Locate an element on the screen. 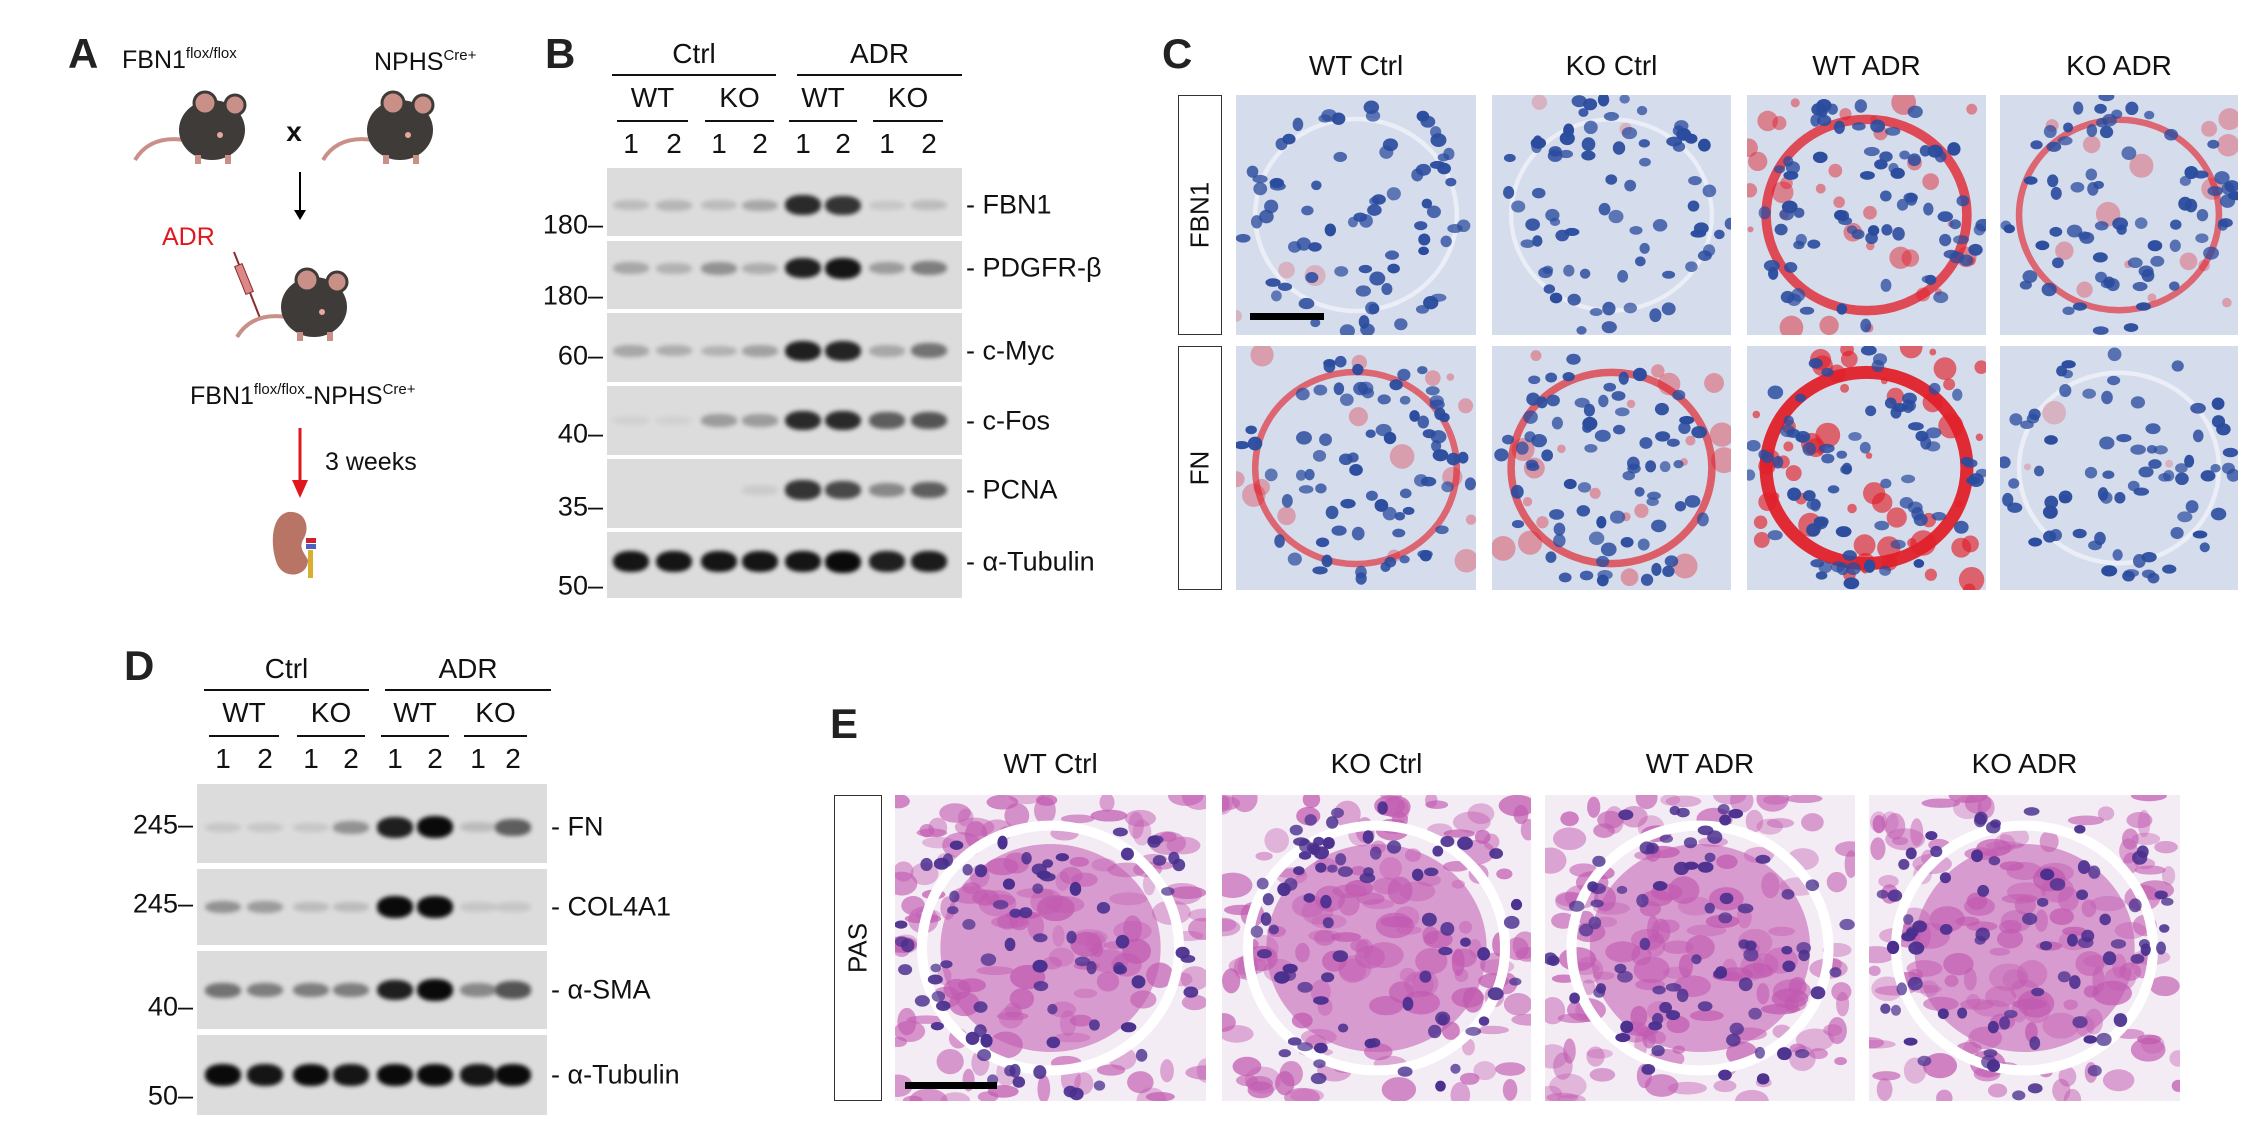 This screenshot has width=2260, height=1140. row-label-box: PAS is located at coordinates (858, 948).